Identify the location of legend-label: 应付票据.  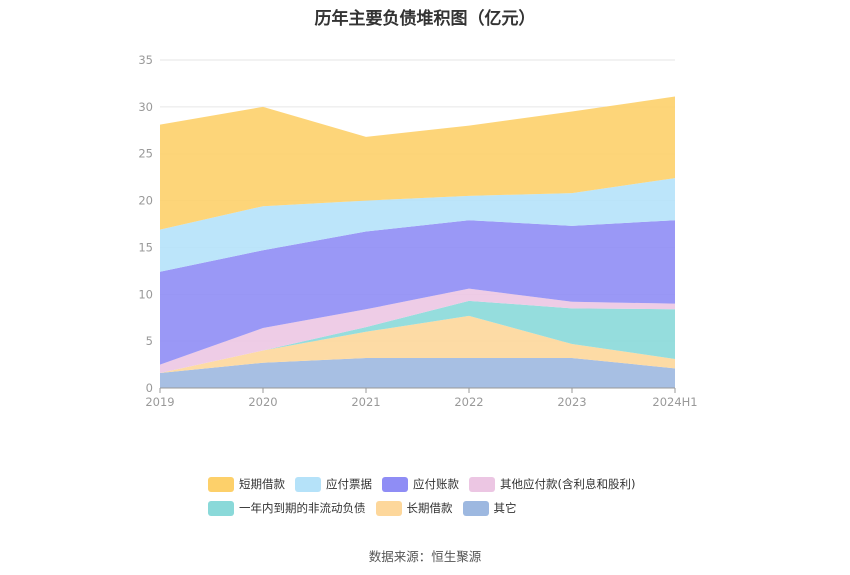
(349, 484).